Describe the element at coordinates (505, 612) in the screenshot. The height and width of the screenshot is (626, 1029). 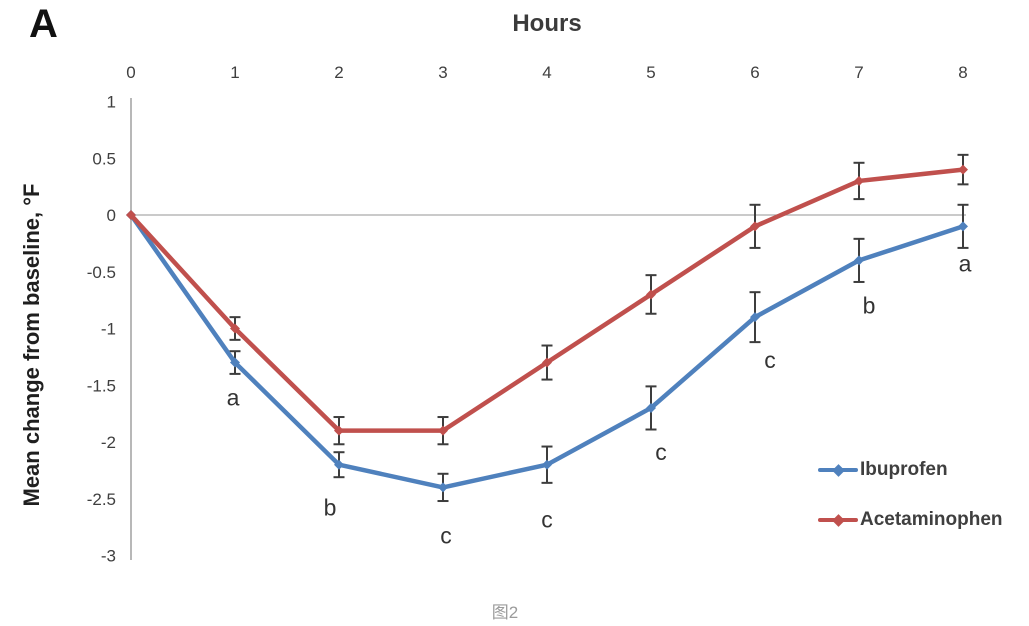
I see `figure-caption: 图2` at that location.